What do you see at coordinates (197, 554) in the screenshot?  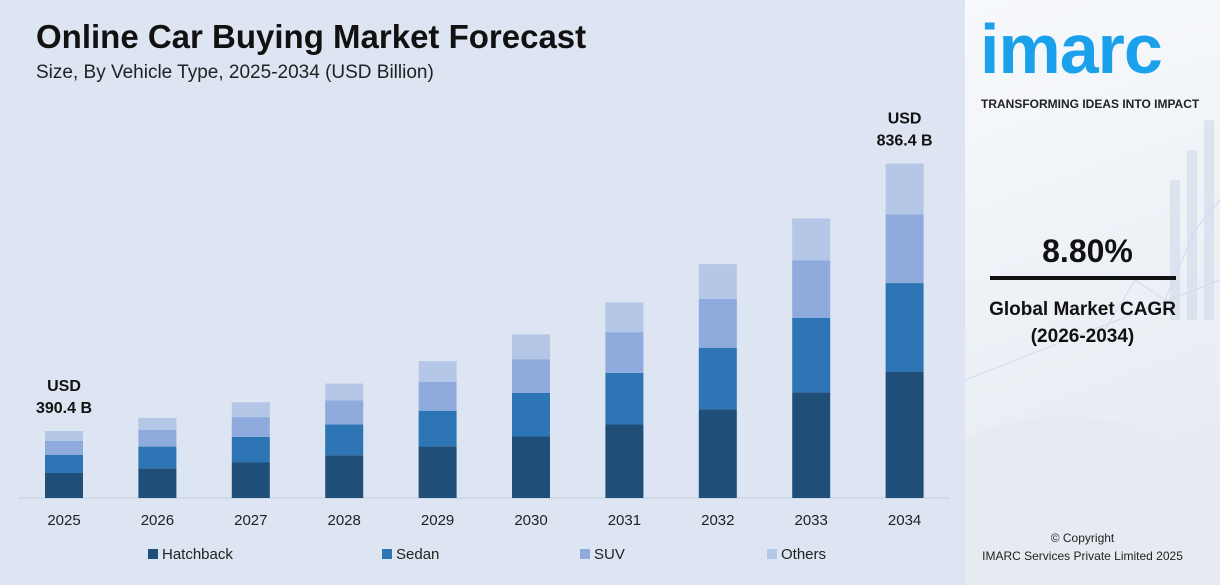 I see `legend-label-hatchback: Hatchback` at bounding box center [197, 554].